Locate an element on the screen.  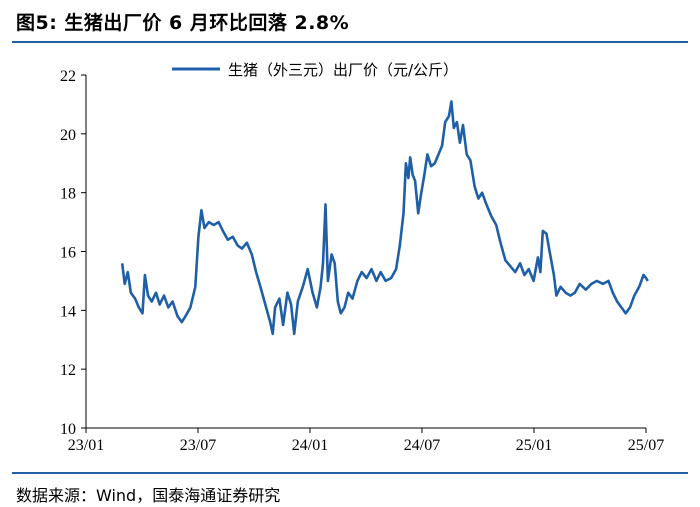
y-tick-label: 16 is located at coordinates (68, 253).